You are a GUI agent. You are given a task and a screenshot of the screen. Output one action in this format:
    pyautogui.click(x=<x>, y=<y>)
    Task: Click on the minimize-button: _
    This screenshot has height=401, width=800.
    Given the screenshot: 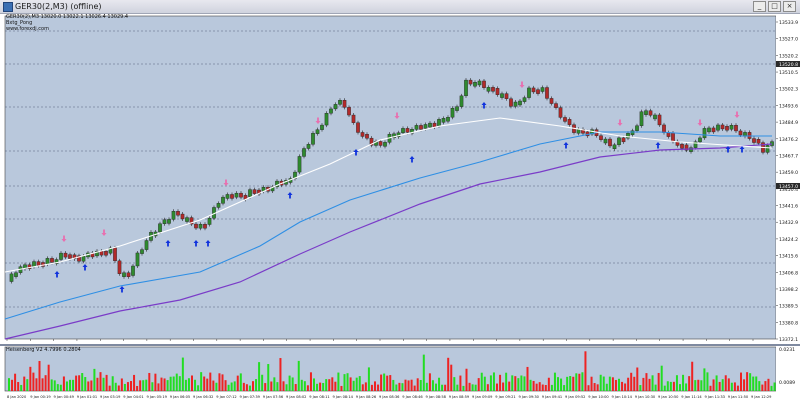 What is the action you would take?
    pyautogui.click(x=759, y=6)
    